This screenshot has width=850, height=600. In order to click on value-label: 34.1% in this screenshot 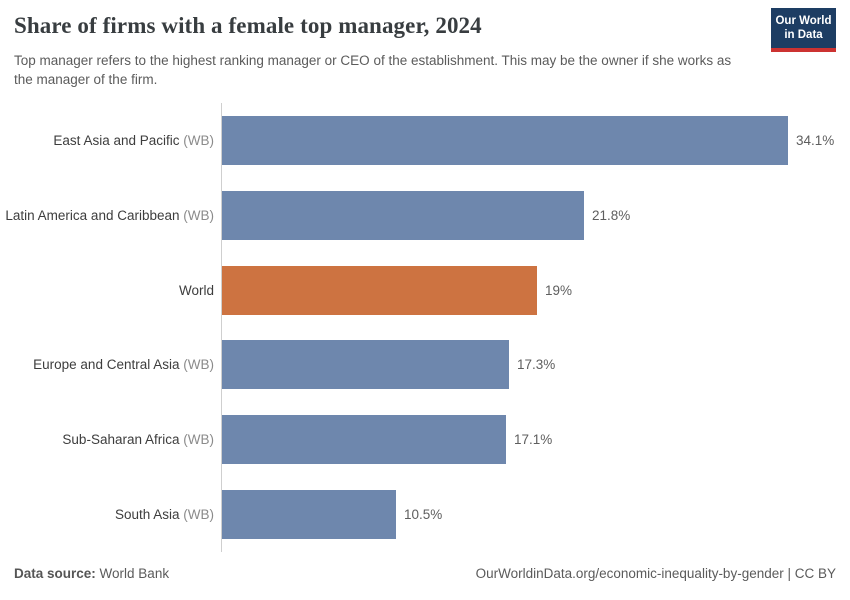, I will do `click(815, 140)`.